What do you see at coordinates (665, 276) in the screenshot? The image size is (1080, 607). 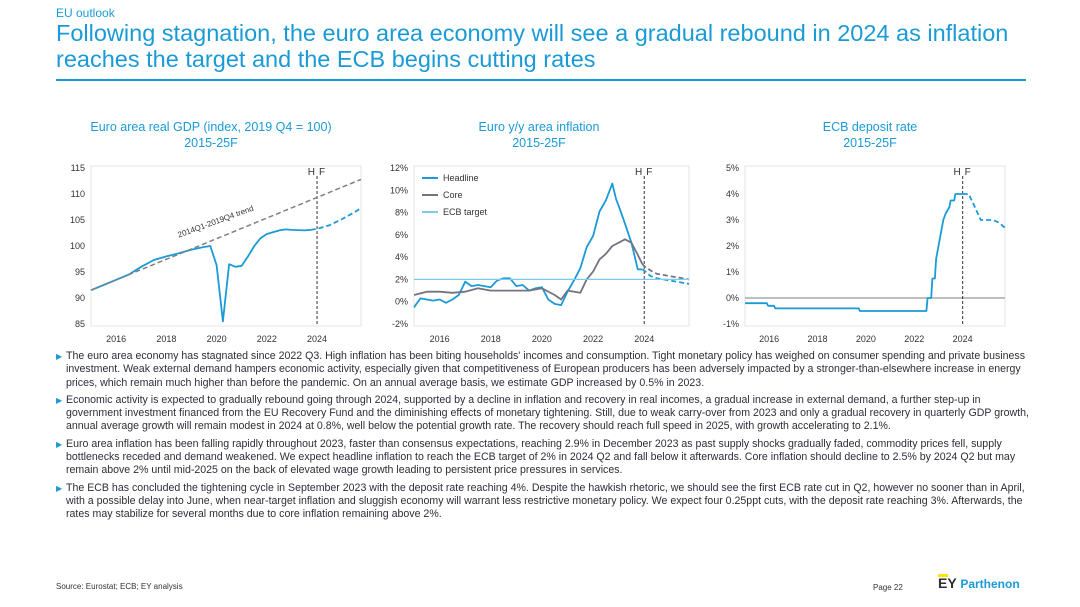 I see `inflation-series-headline-forecast` at bounding box center [665, 276].